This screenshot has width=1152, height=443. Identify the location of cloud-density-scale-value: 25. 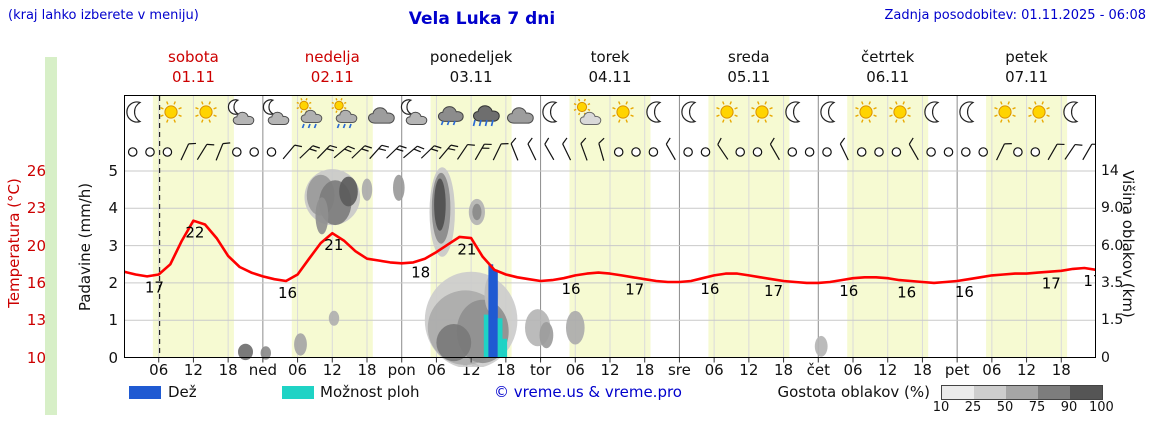
(973, 407).